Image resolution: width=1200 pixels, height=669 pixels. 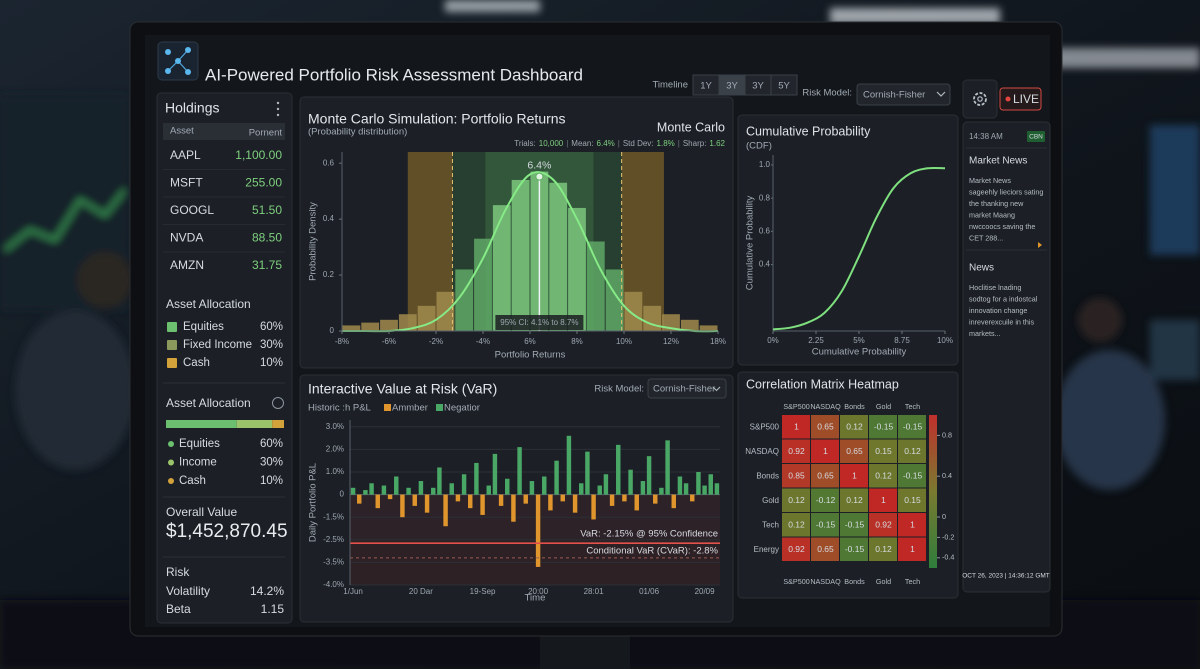 I want to click on asset-name: AAPL, so click(x=185, y=155).